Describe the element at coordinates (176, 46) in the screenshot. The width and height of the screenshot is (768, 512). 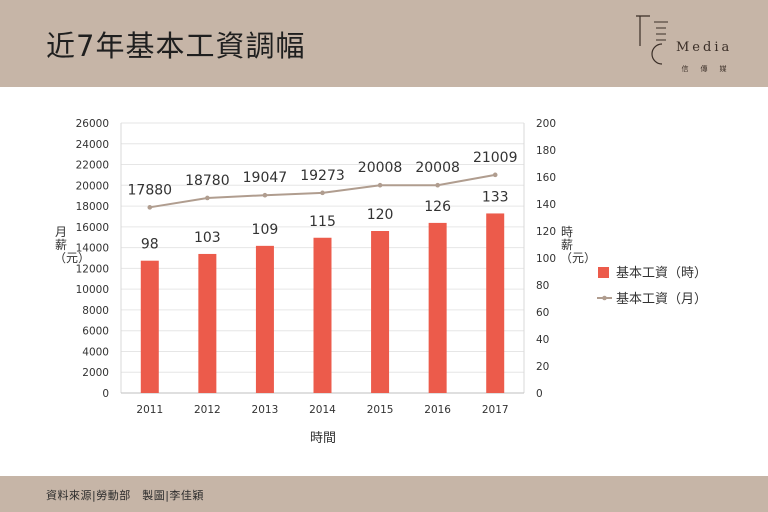
I see `page-title: 近7年基本工資調幅` at that location.